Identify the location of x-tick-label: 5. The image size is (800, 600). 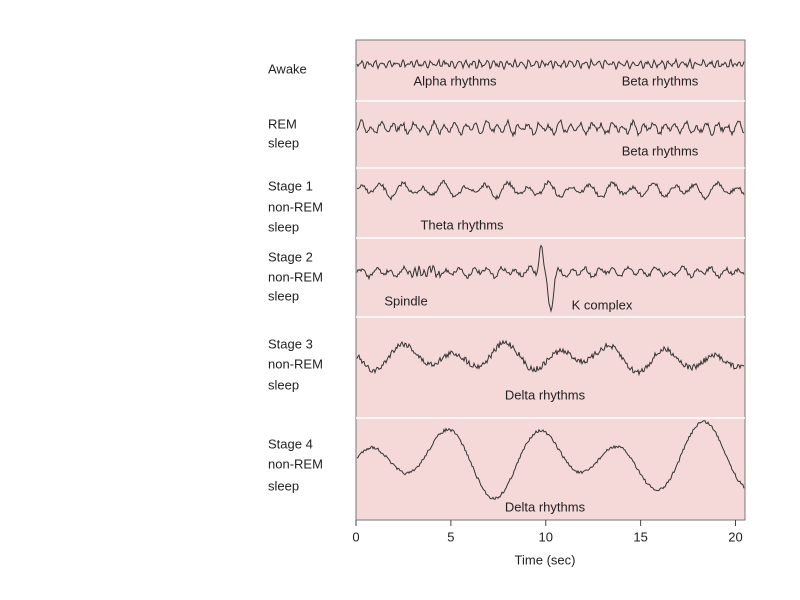
(450, 536).